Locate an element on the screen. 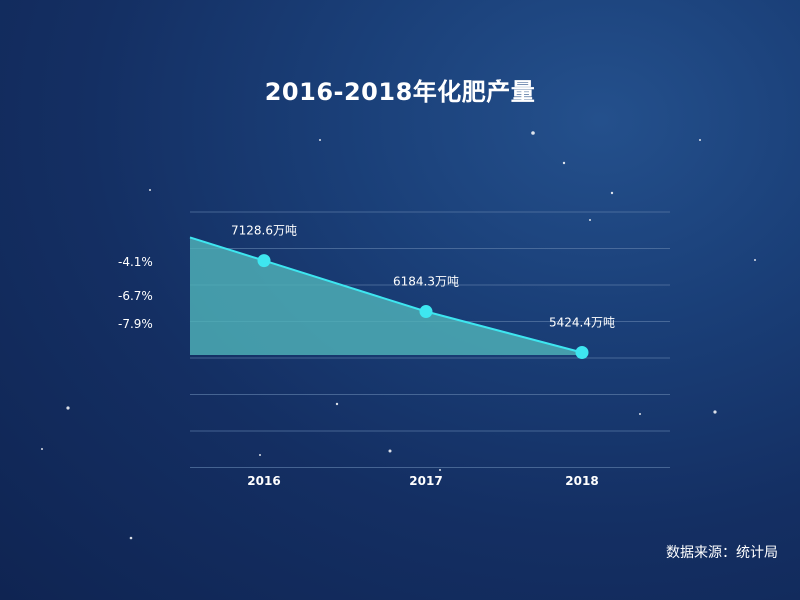 The height and width of the screenshot is (600, 800). value-label-2017: 6184.3万吨 is located at coordinates (426, 282).